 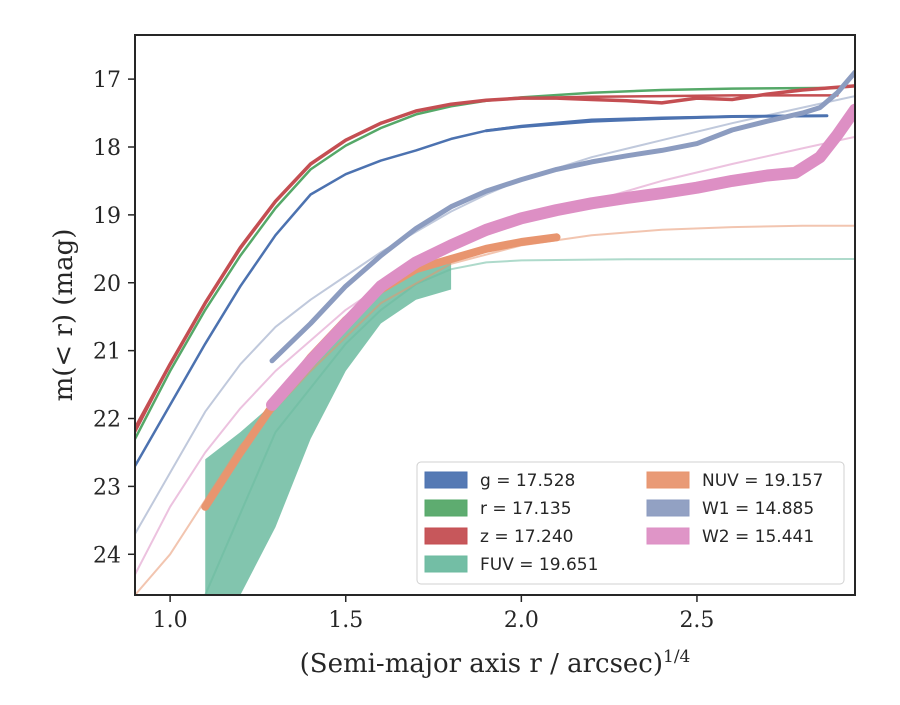 What do you see at coordinates (526, 509) in the screenshot?
I see `legend-label-r: r = 17.135` at bounding box center [526, 509].